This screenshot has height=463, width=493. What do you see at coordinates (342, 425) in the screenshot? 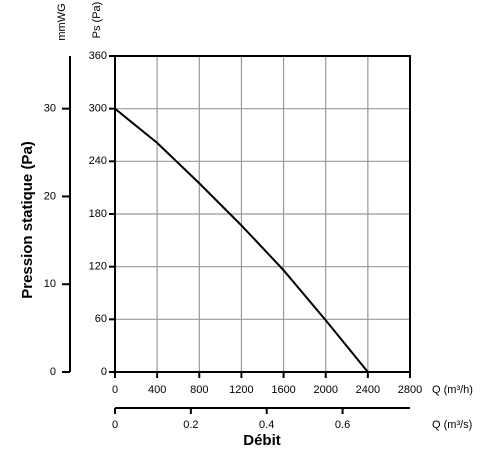
I see `x2-tick-label: 0.6` at bounding box center [342, 425].